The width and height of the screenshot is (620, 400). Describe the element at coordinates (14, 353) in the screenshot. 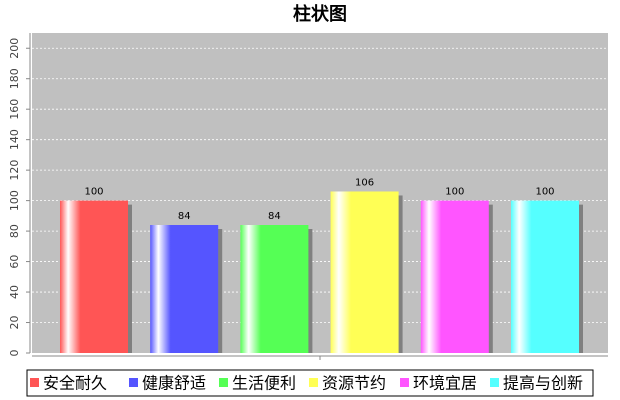

I see `y-tick-label: 0` at that location.